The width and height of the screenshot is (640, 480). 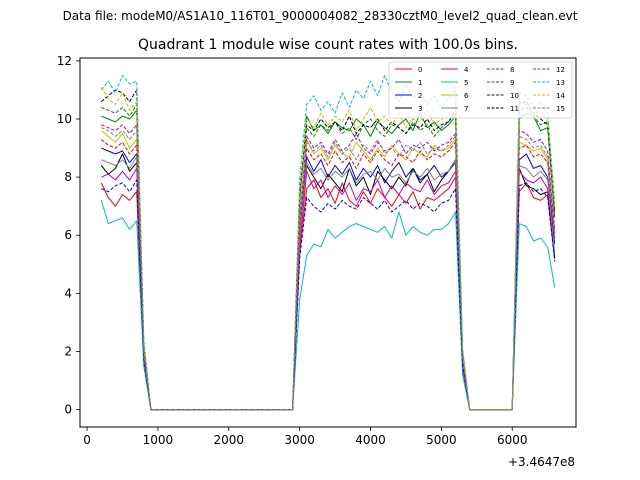 I want to click on legend-label-10: 10, so click(x=514, y=96).